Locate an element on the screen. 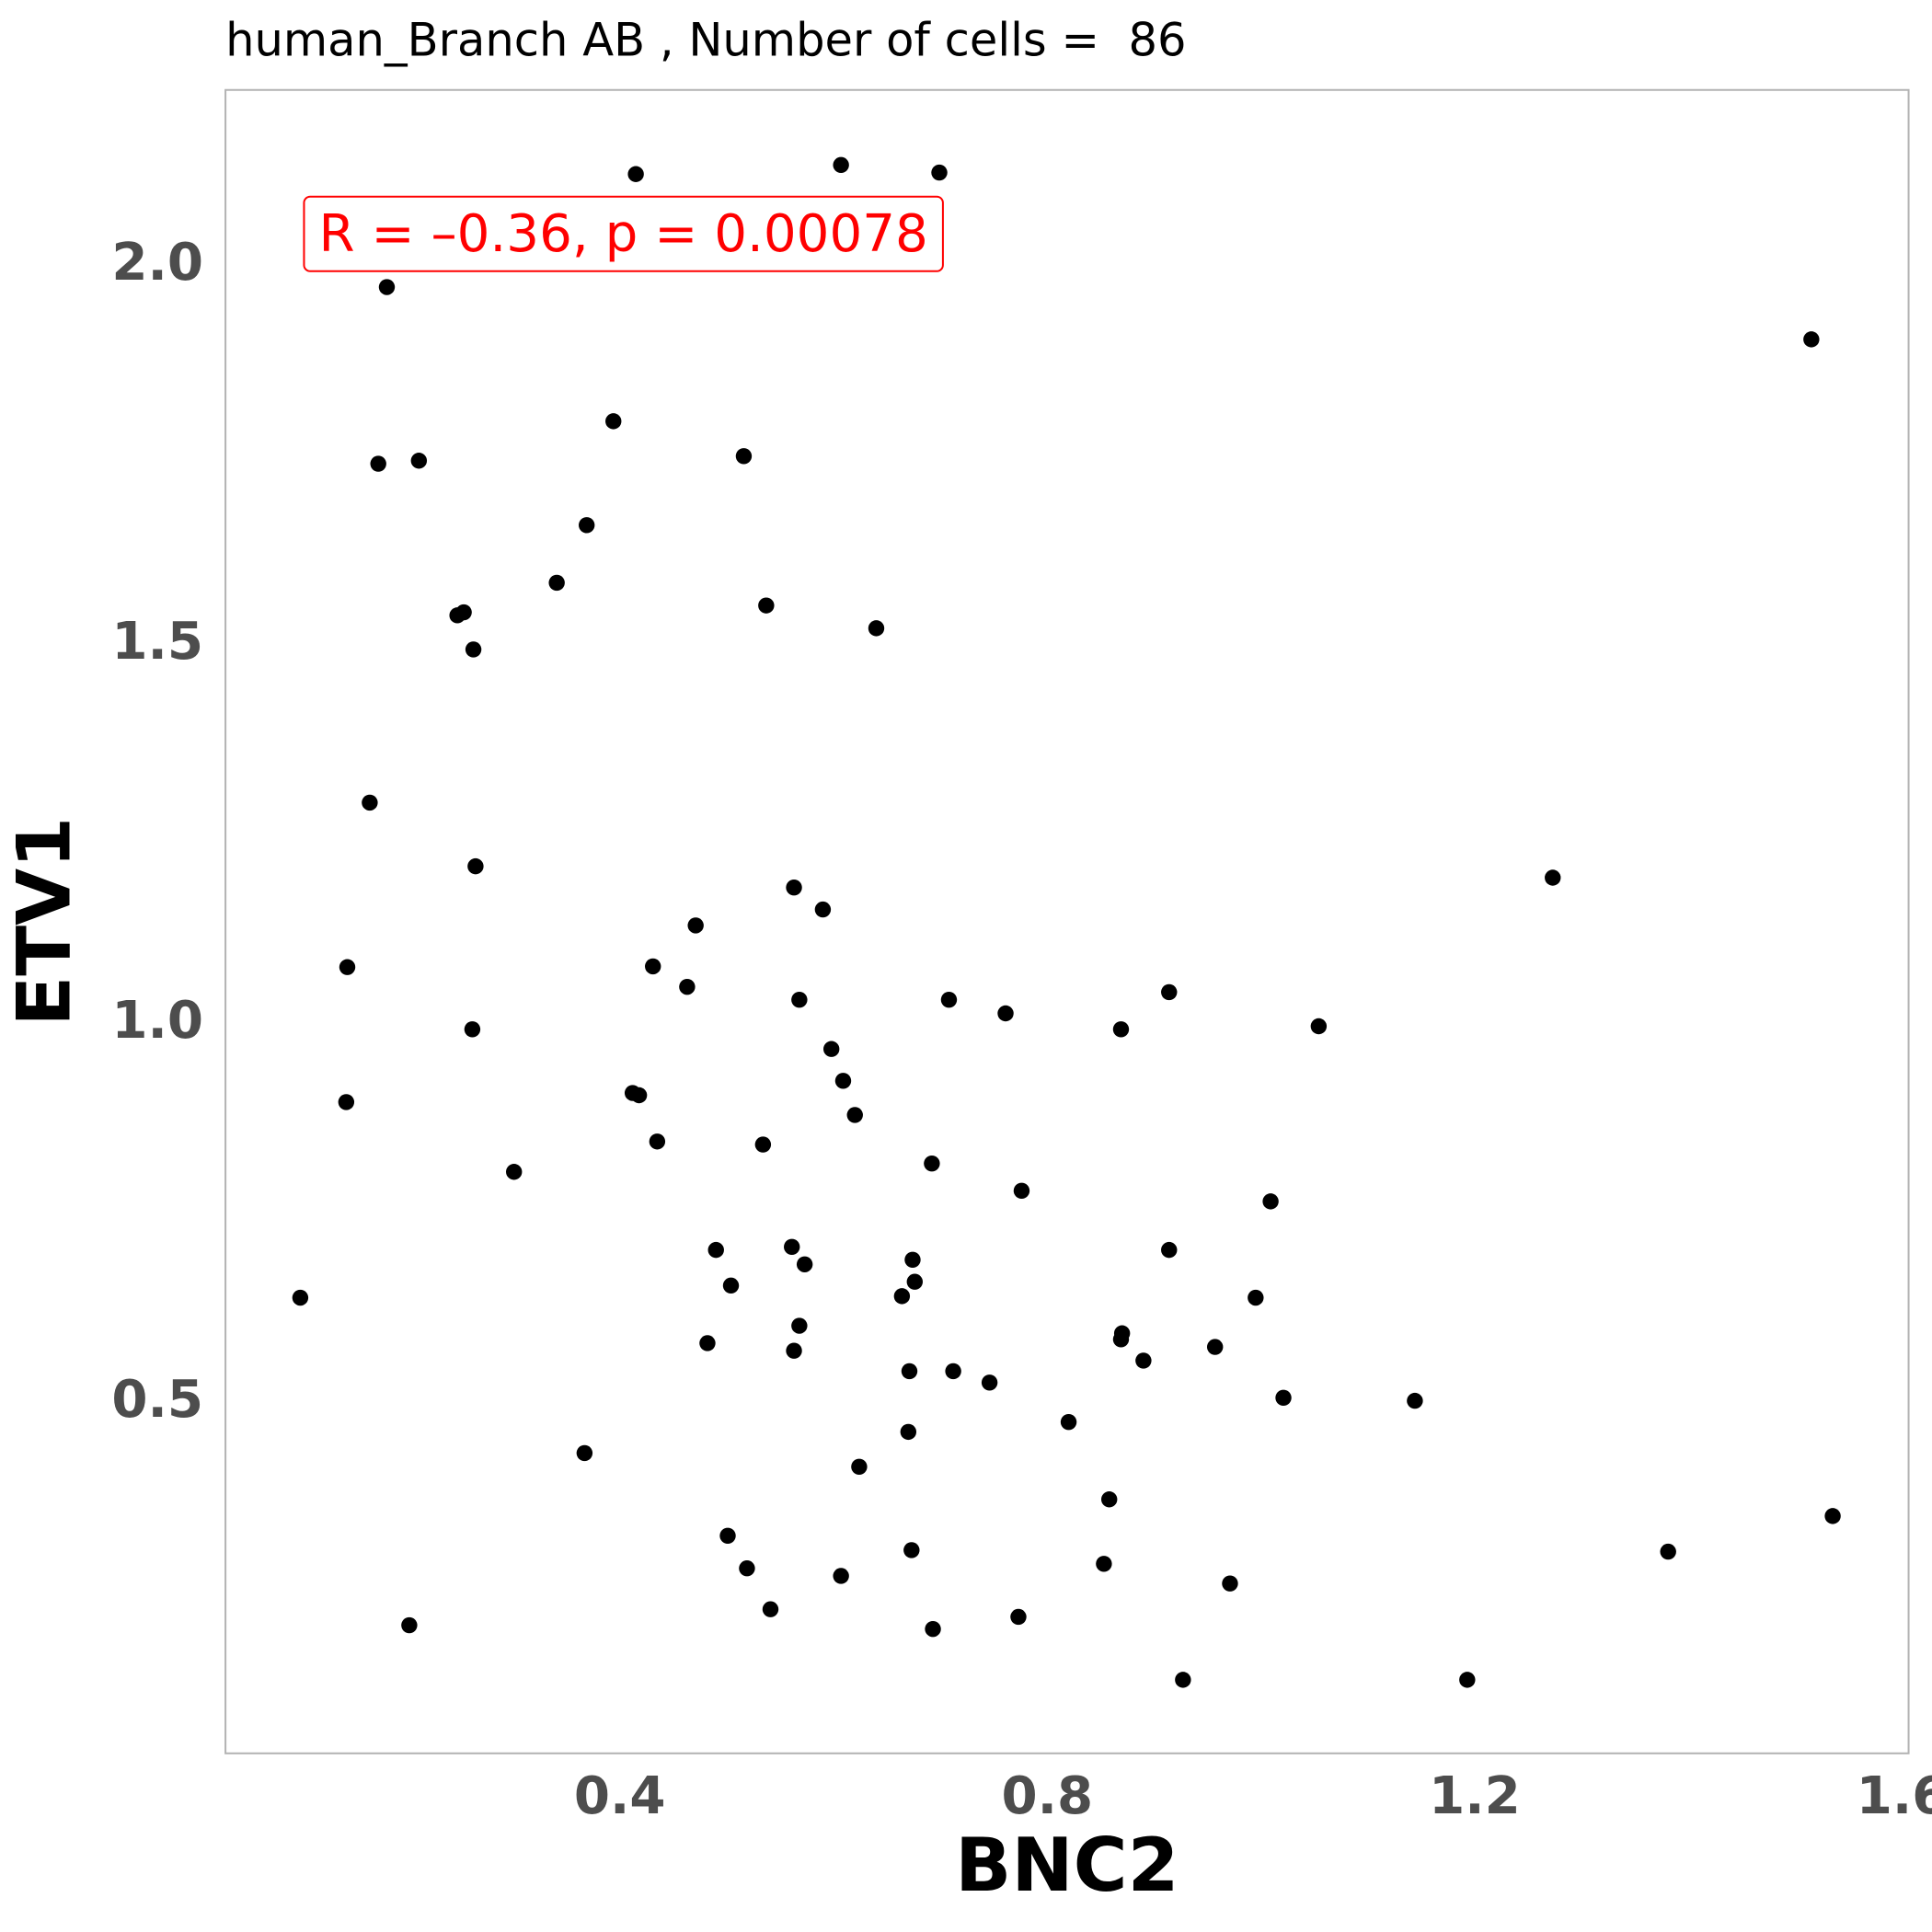 The height and width of the screenshot is (1932, 1932). x-axis-title: BNC2 is located at coordinates (1067, 1865).